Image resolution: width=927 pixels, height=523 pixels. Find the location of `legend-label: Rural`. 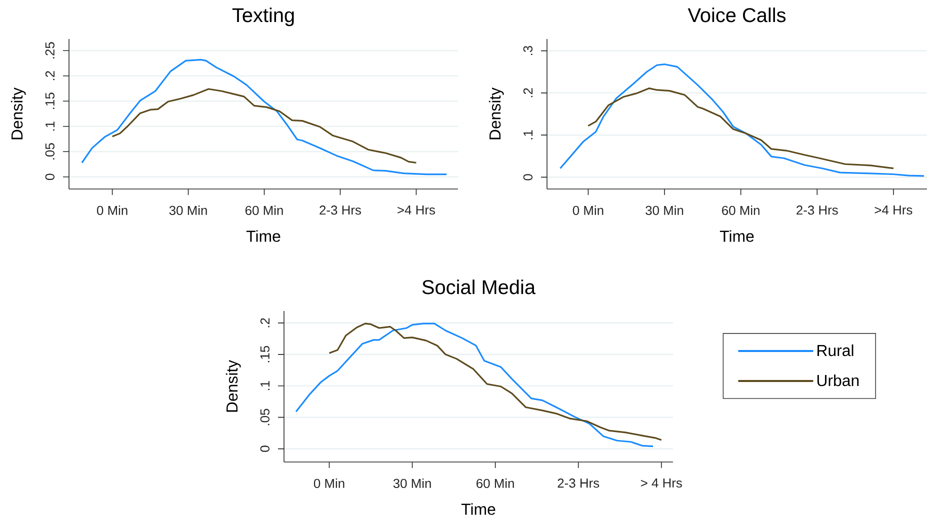

legend-label: Rural is located at coordinates (836, 350).